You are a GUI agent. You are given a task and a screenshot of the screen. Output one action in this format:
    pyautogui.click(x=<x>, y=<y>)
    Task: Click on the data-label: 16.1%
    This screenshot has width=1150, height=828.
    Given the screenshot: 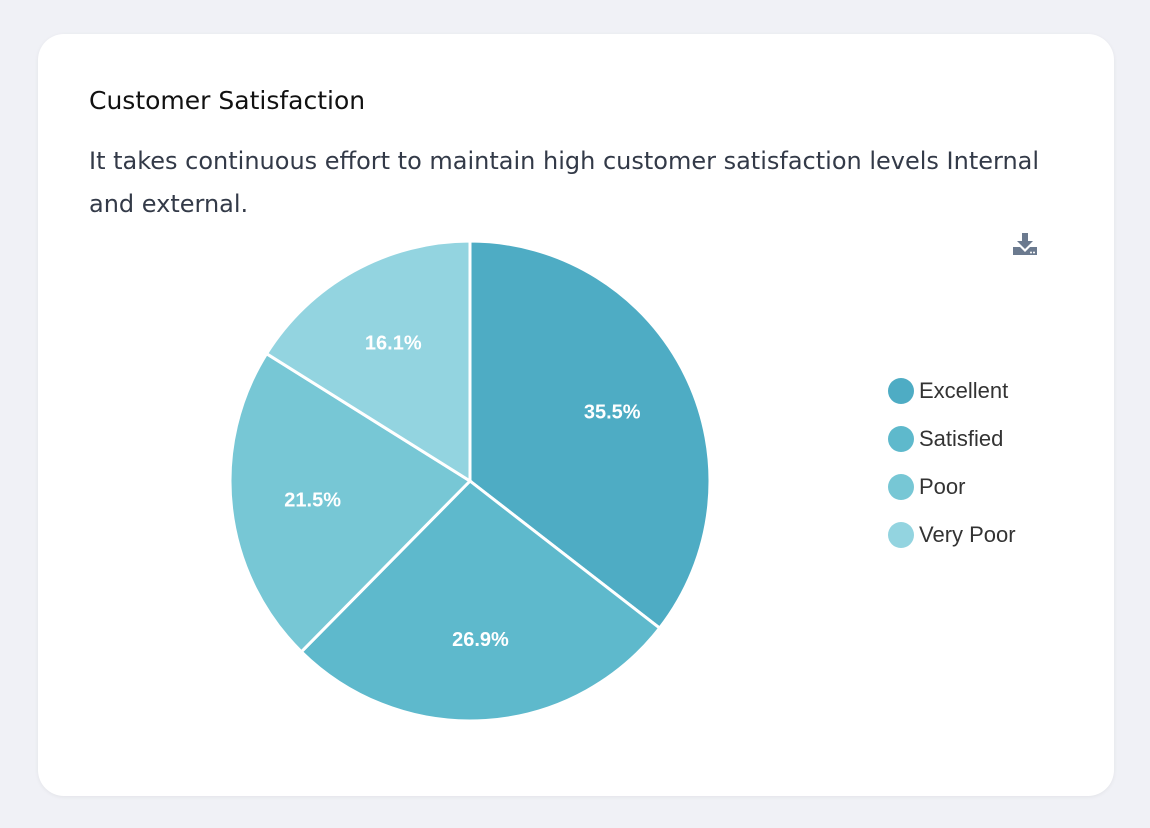 What is the action you would take?
    pyautogui.click(x=393, y=343)
    